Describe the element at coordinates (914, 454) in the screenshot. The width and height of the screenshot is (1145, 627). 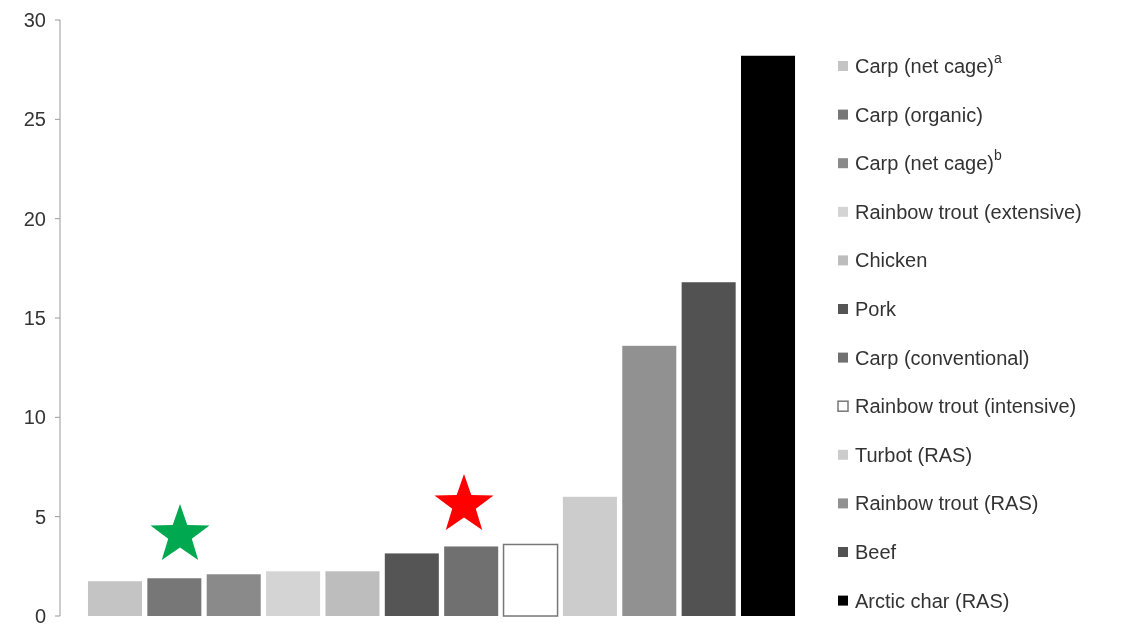
I see `legend-label: Turbot (RAS)` at that location.